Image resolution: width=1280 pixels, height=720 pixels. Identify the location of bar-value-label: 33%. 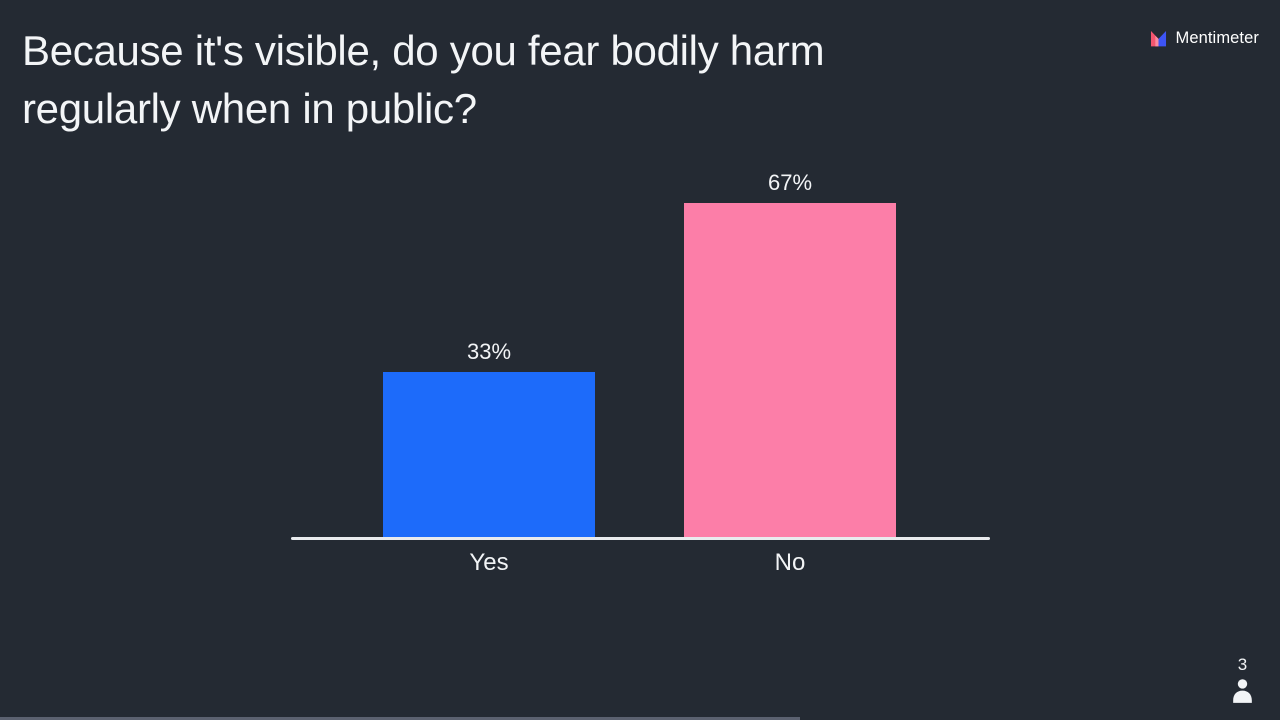
(489, 351).